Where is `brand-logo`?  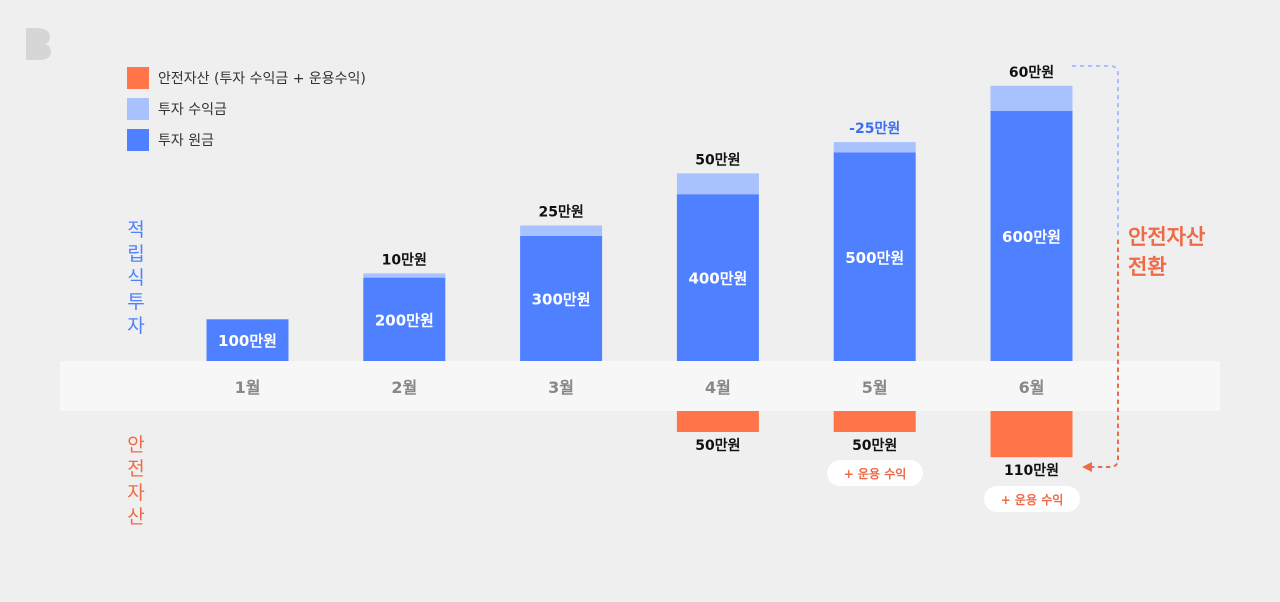 brand-logo is located at coordinates (38, 46).